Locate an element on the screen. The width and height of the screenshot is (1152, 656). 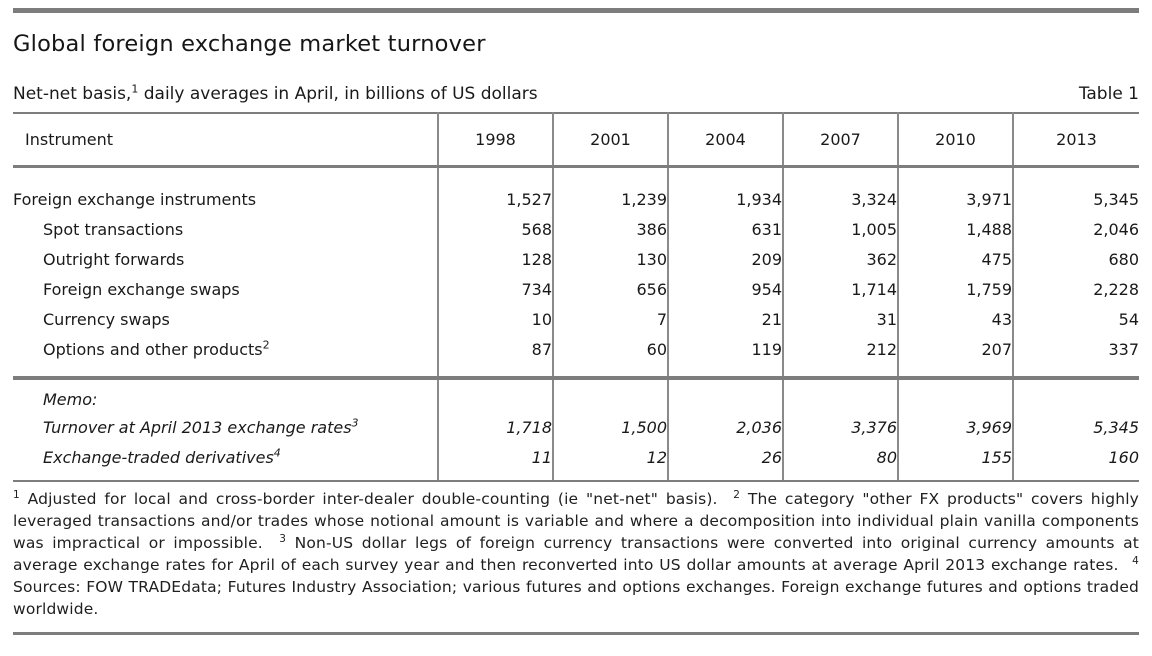
value-cell: 31 is located at coordinates (840, 319).